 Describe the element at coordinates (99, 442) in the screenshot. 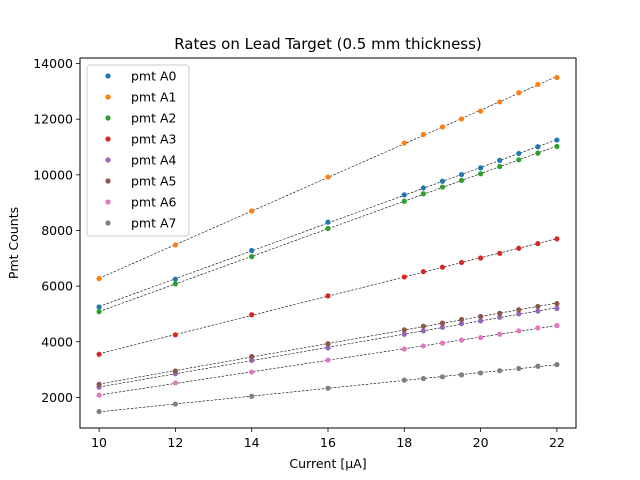

I see `x-tick-label: 10` at that location.